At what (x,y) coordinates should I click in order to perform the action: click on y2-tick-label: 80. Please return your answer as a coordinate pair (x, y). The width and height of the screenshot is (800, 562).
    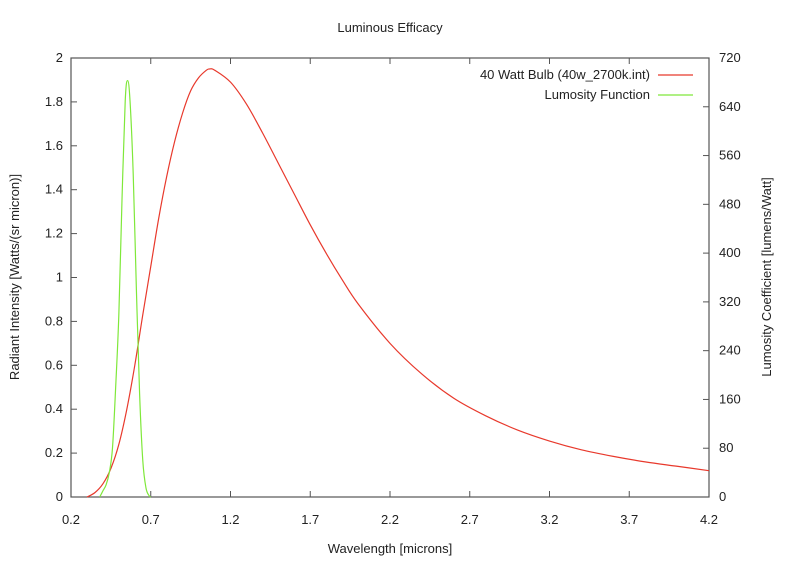
    Looking at the image, I should click on (726, 447).